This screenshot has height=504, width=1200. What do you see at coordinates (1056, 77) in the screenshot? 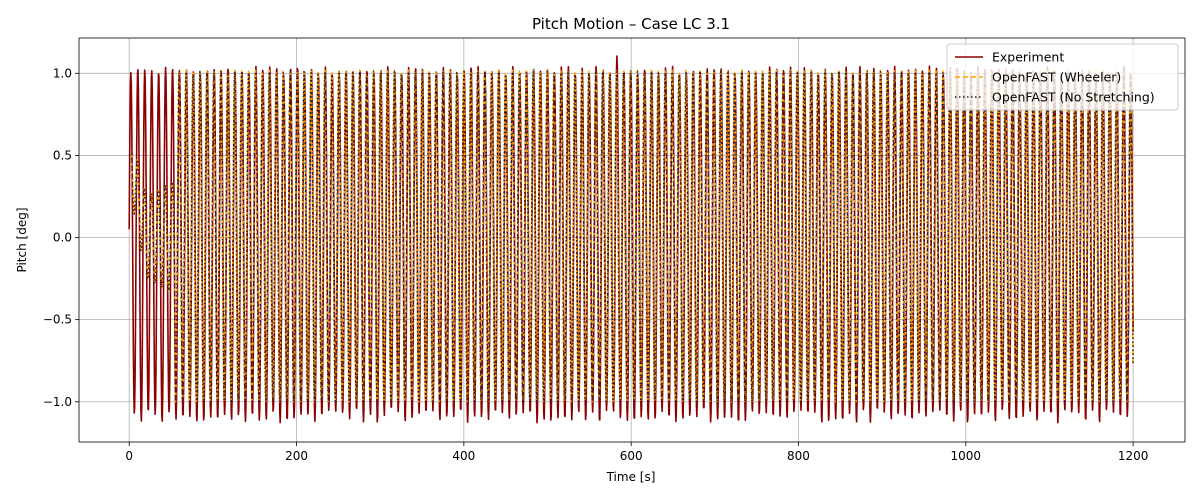
I see `legend-label: OpenFAST (Wheeler)` at bounding box center [1056, 77].